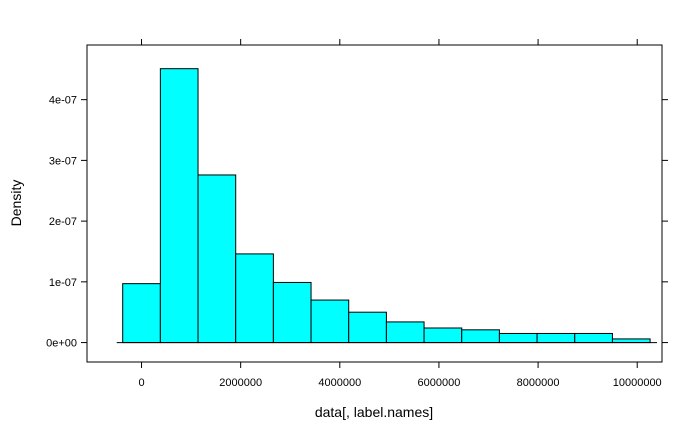 The width and height of the screenshot is (700, 432). I want to click on y-tick-label: 3e-07, so click(63, 161).